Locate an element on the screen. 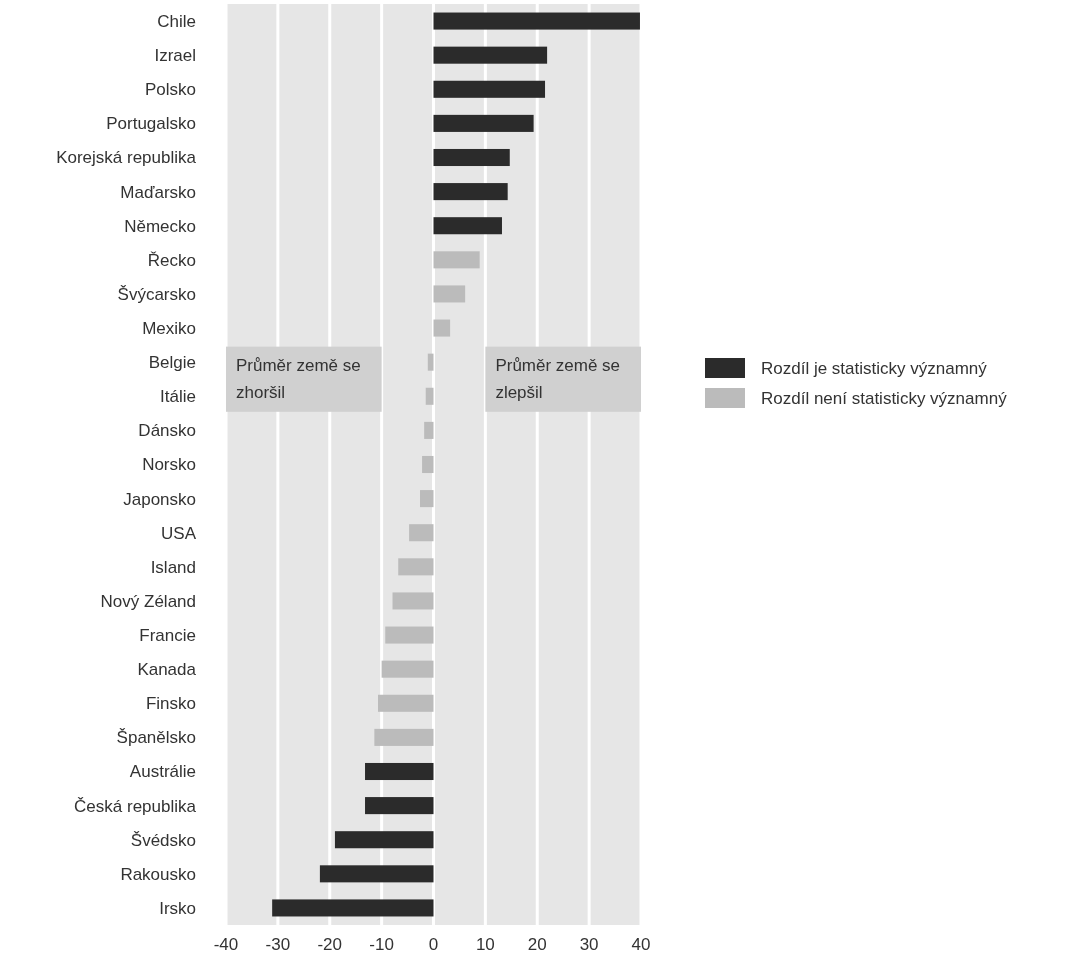 This screenshot has height=954, width=1085. y-tick-label: Izrael is located at coordinates (175, 56).